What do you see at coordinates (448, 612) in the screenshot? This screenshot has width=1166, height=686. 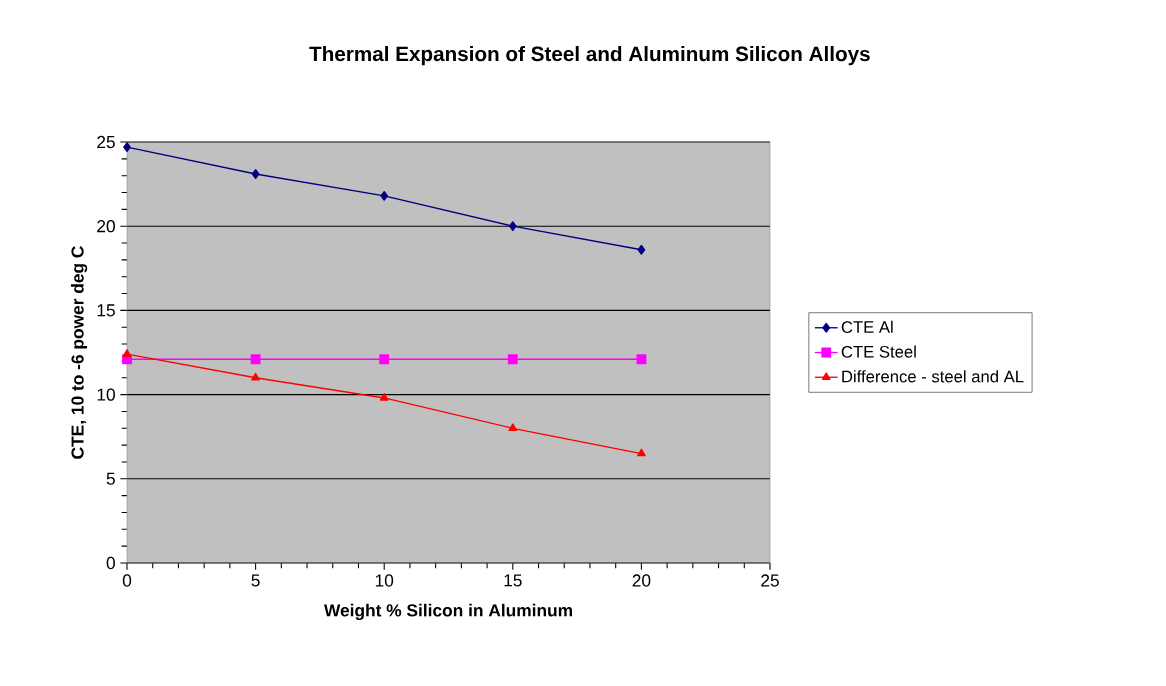 I see `x-axis-title: Weight % Silicon in Aluminum` at bounding box center [448, 612].